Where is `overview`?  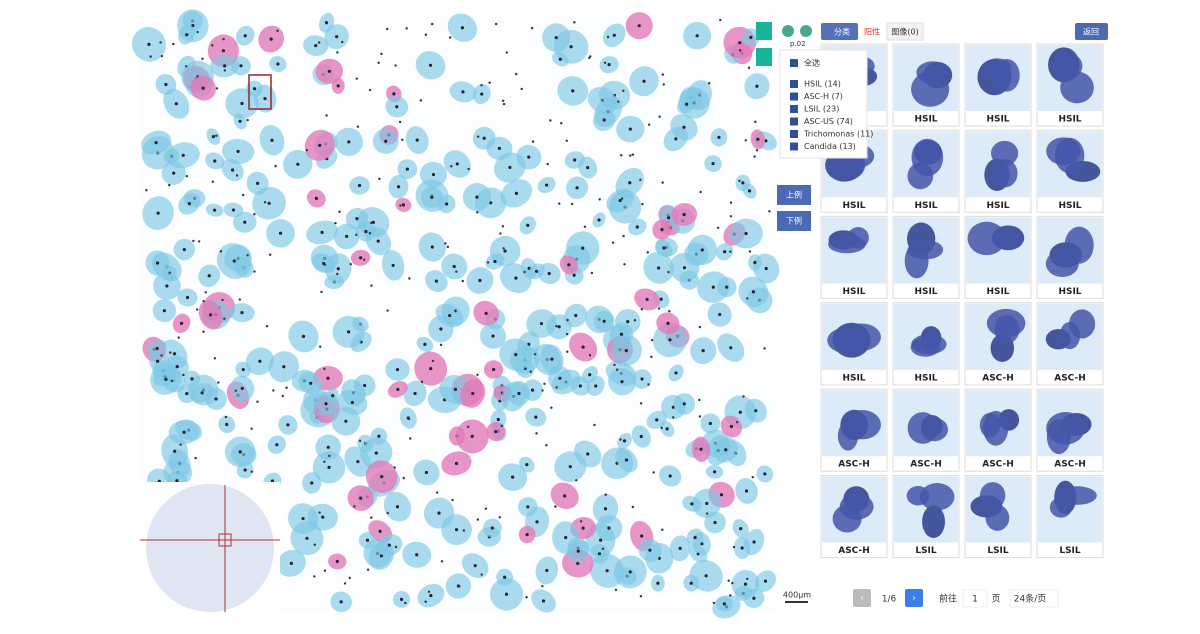 overview is located at coordinates (210, 547).